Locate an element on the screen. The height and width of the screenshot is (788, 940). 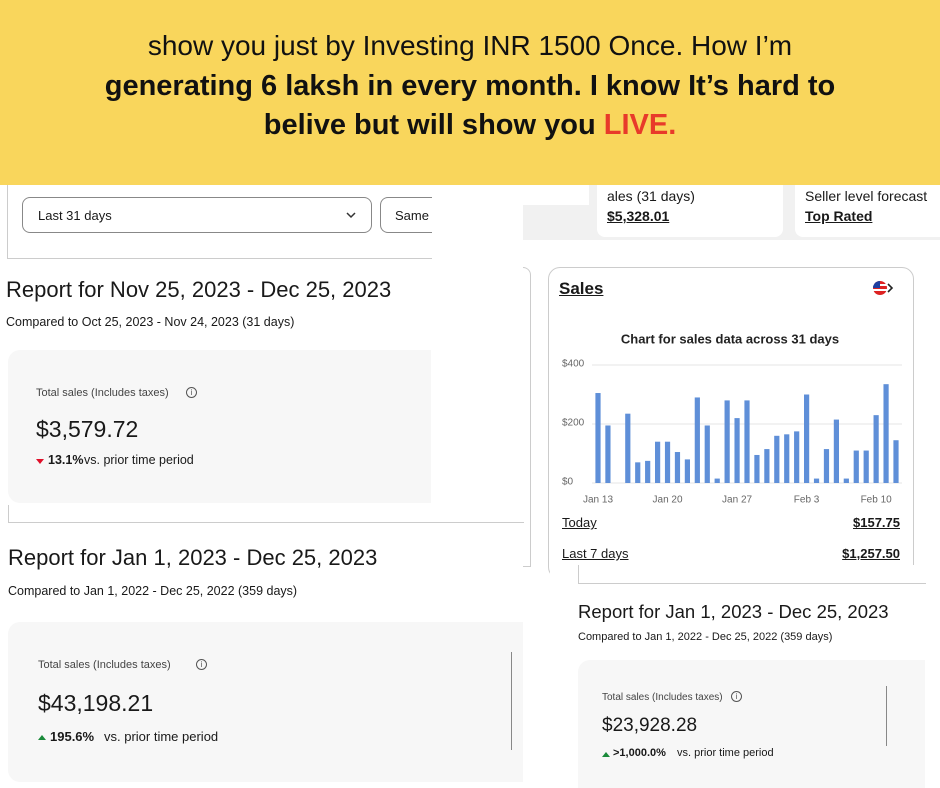
region-flag is located at coordinates (883, 288).